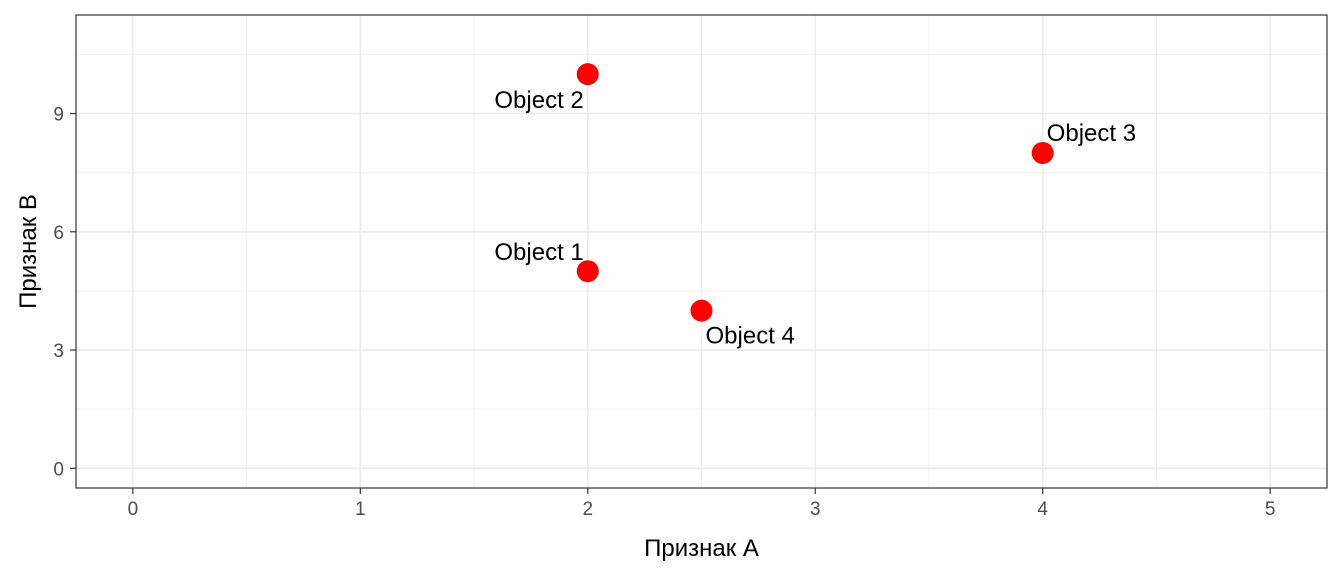 This screenshot has width=1344, height=576. Describe the element at coordinates (587, 509) in the screenshot. I see `x-tick-label: 2` at that location.